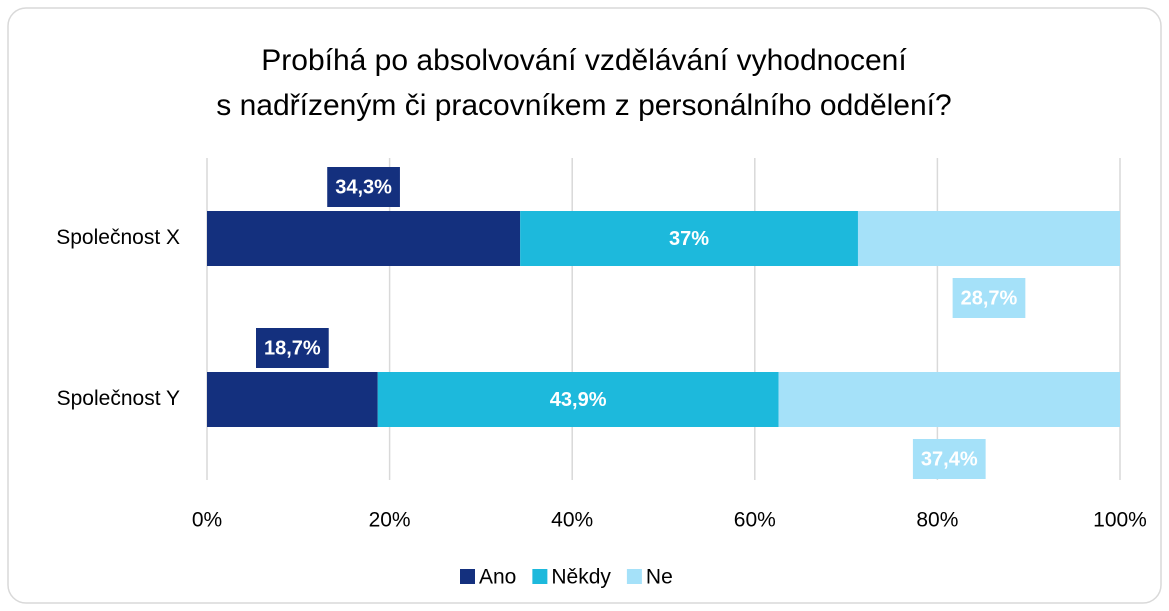 The height and width of the screenshot is (611, 1169). I want to click on x-tick-label: 40%, so click(572, 520).